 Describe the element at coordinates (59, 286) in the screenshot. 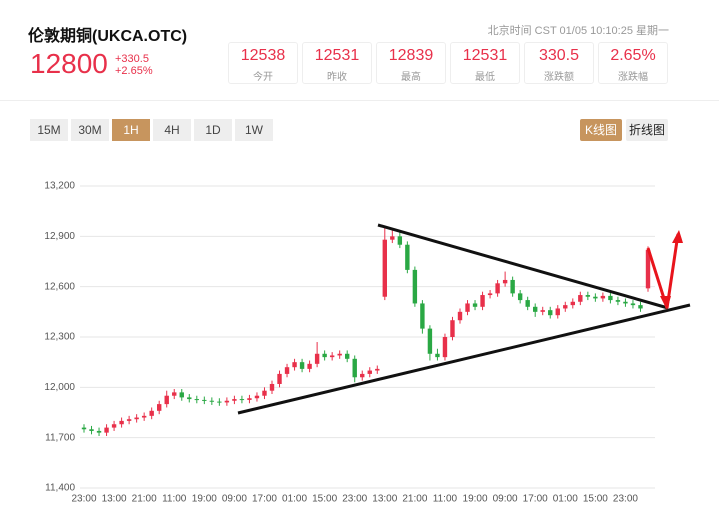

I see `y-tick-label: 12,600` at that location.